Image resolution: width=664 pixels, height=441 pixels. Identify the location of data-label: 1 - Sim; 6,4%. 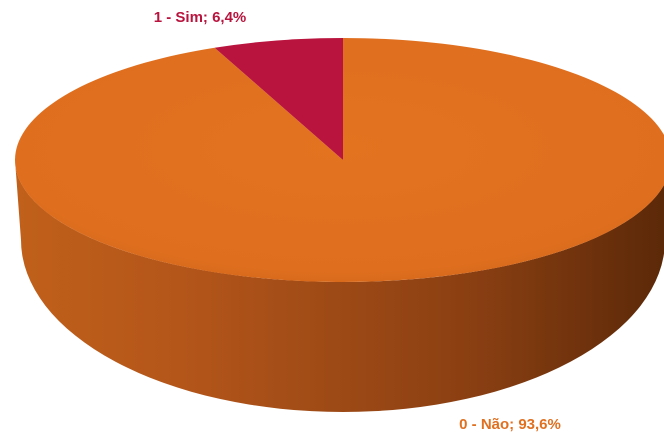
(200, 17).